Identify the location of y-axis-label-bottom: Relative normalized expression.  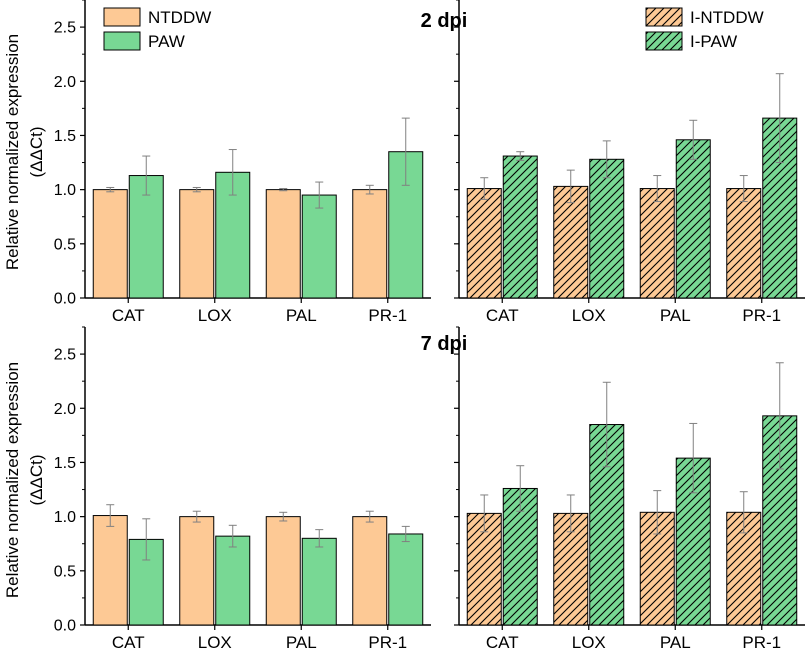
(12, 480).